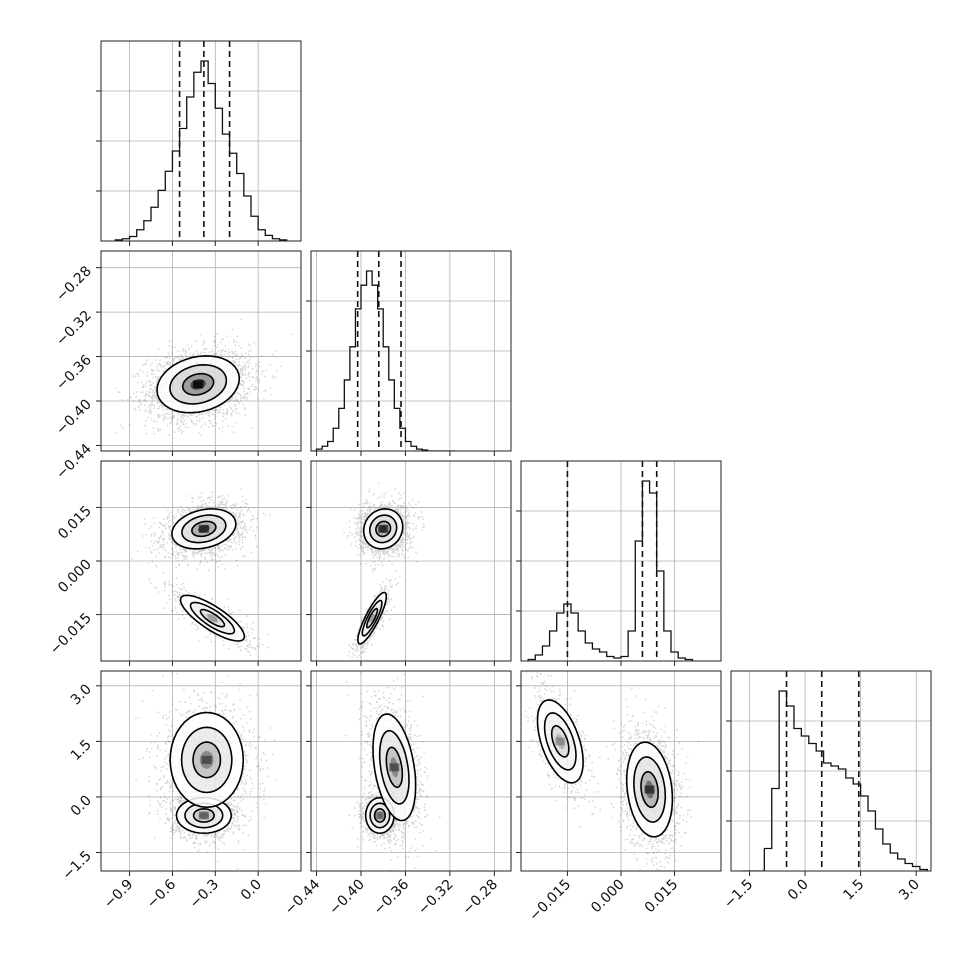 The width and height of the screenshot is (970, 970). What do you see at coordinates (74, 284) in the screenshot?
I see `y-tick-label: −0.28` at bounding box center [74, 284].